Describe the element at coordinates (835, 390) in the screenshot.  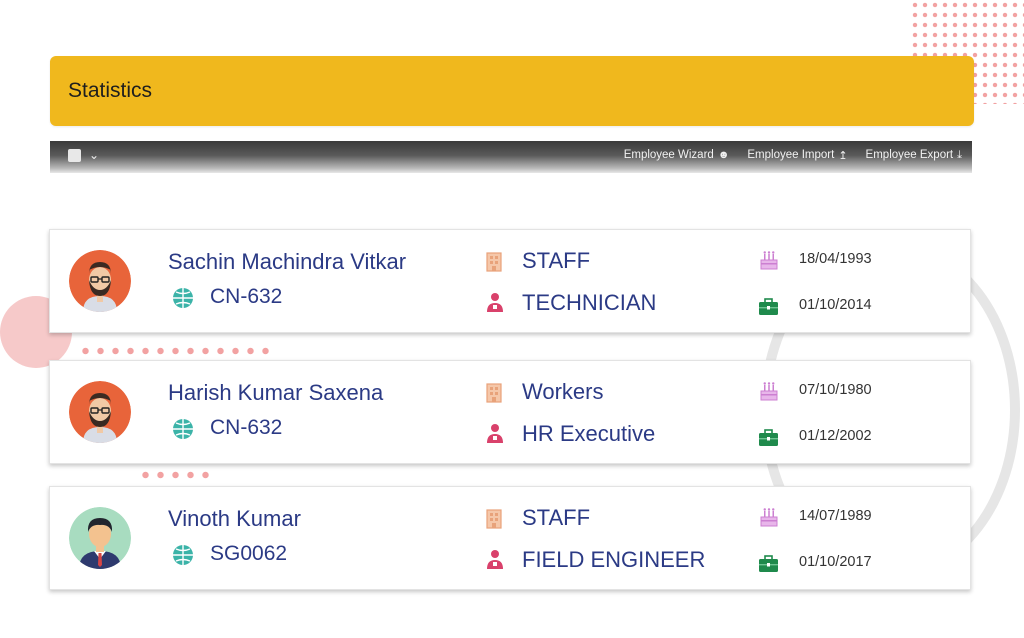
I see `date-of-birth: 07/10/1980` at that location.